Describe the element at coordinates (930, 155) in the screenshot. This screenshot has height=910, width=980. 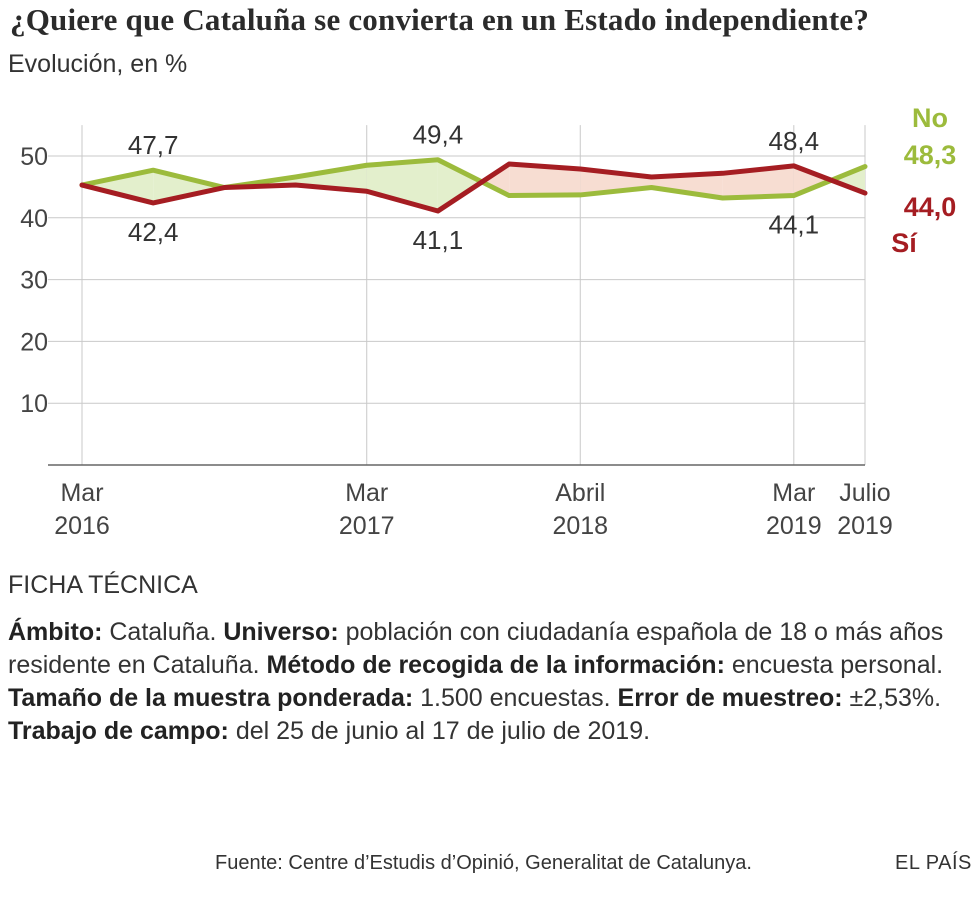
I see `legend-no-value: 48,3` at that location.